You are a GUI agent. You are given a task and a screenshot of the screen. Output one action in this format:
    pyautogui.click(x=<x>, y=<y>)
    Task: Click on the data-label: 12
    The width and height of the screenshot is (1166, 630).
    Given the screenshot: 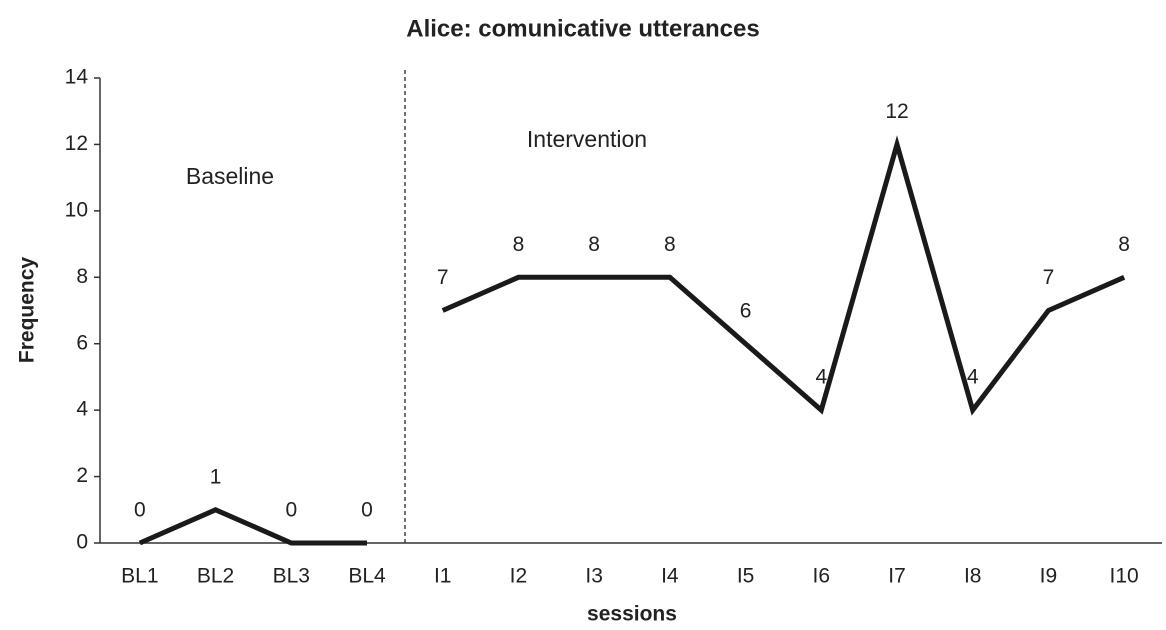 What is the action you would take?
    pyautogui.click(x=896, y=111)
    